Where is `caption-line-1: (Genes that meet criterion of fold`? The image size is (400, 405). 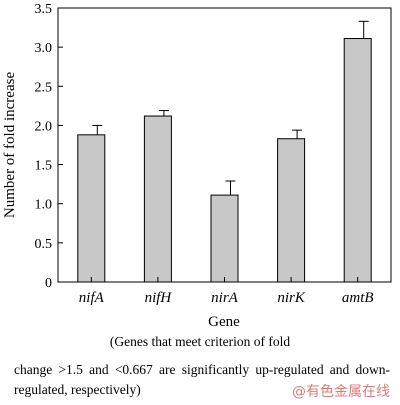
caption-line-1: (Genes that meet criterion of fold is located at coordinates (200, 341).